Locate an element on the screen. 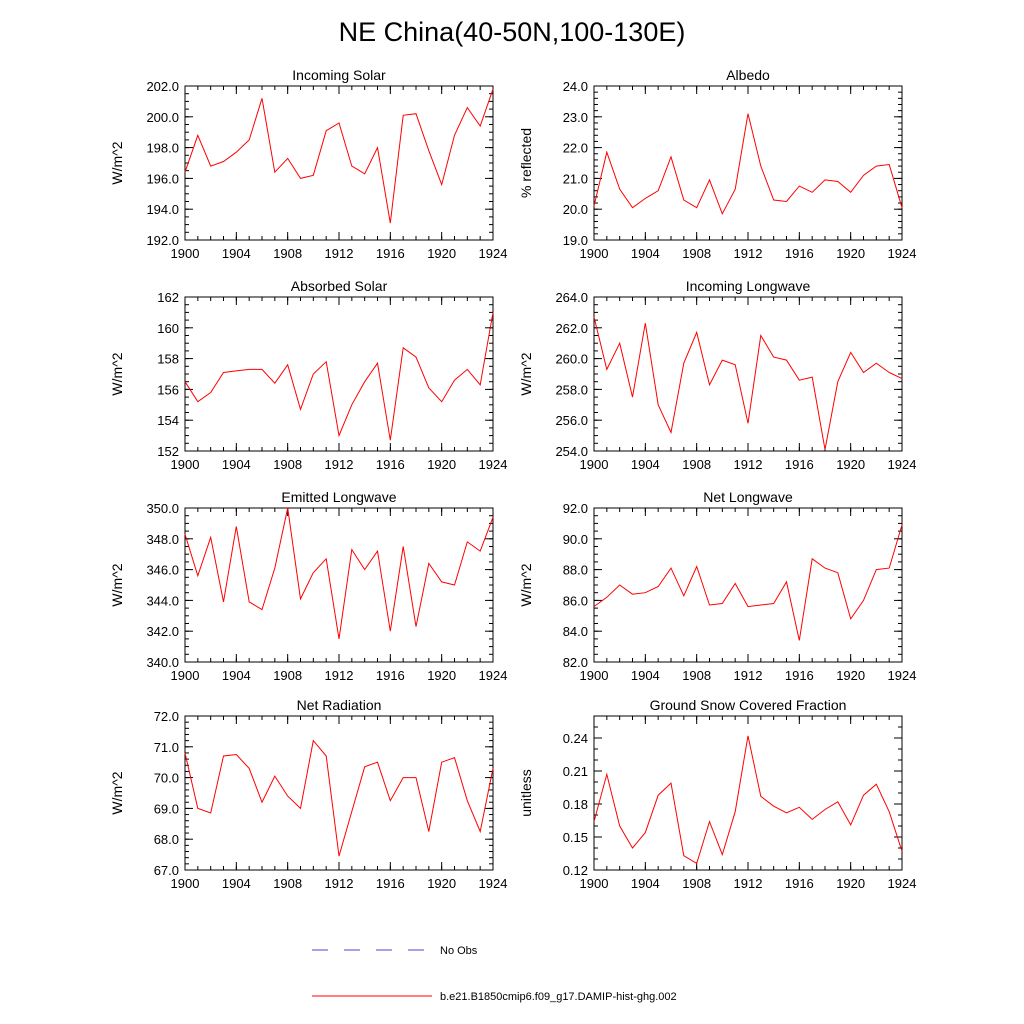 The width and height of the screenshot is (1024, 1024). y-tick-label: 71.0 is located at coordinates (166, 747).